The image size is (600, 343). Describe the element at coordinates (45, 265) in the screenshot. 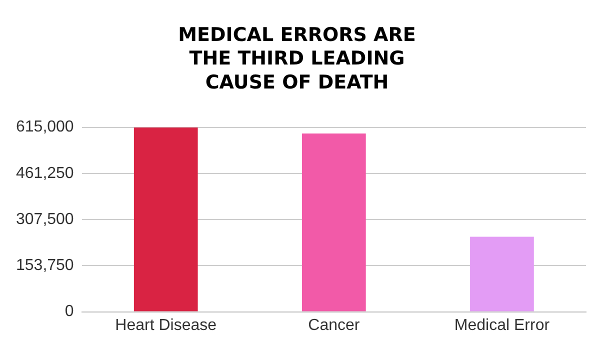

I see `y-tick-label: 153,750` at that location.